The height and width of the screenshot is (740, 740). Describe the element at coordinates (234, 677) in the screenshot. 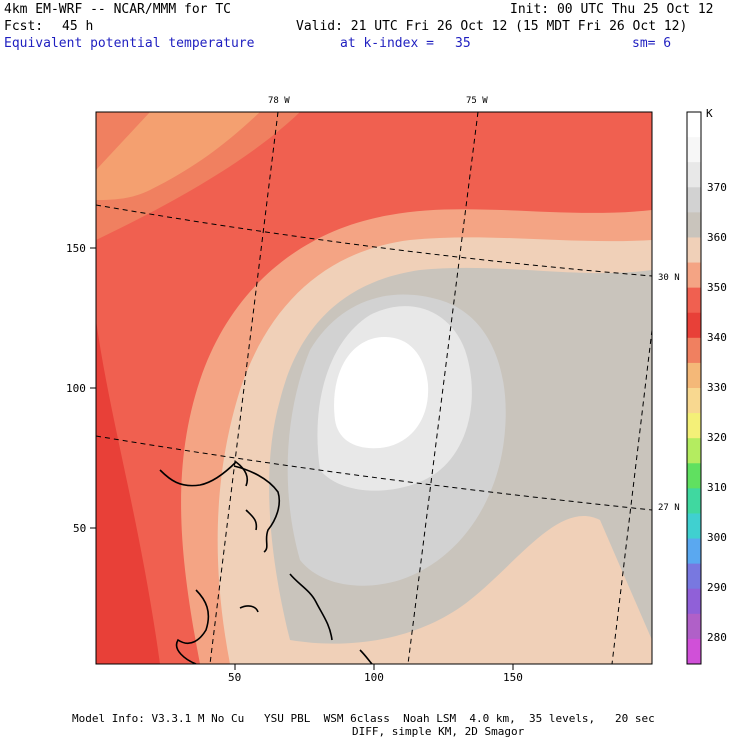

I see `x-tick-50: 50` at that location.